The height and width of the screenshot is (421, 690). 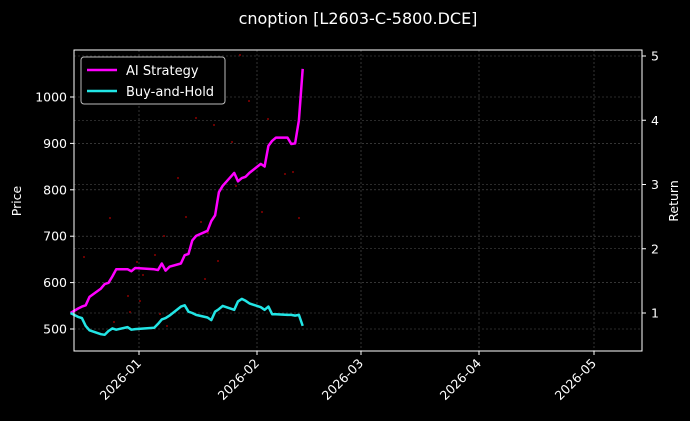 I want to click on y2-tick-label: 3, so click(x=655, y=184).